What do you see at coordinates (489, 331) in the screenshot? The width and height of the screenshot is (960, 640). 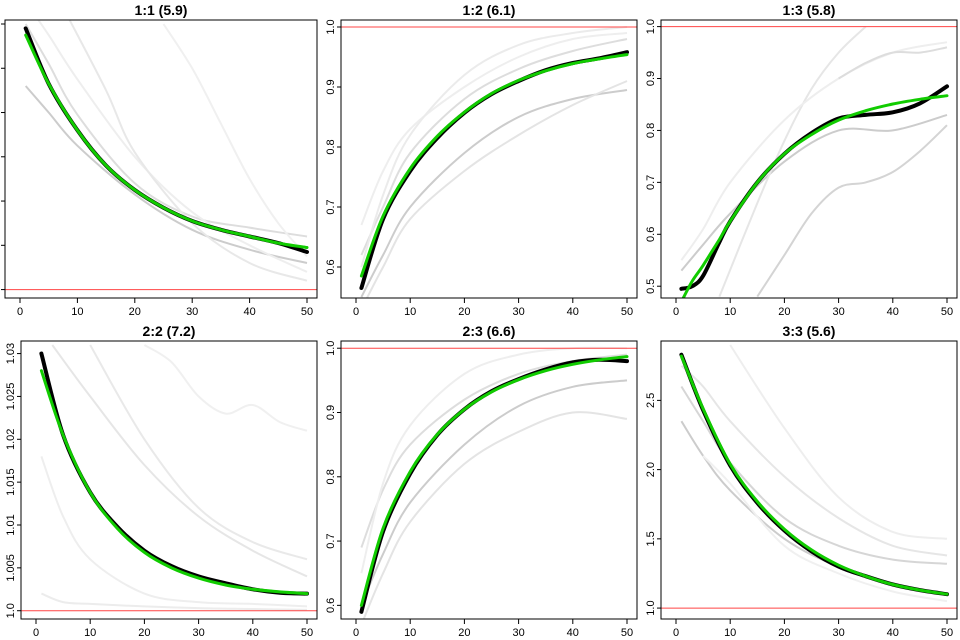 I see `panel-title: 2:3 (6.6)` at bounding box center [489, 331].